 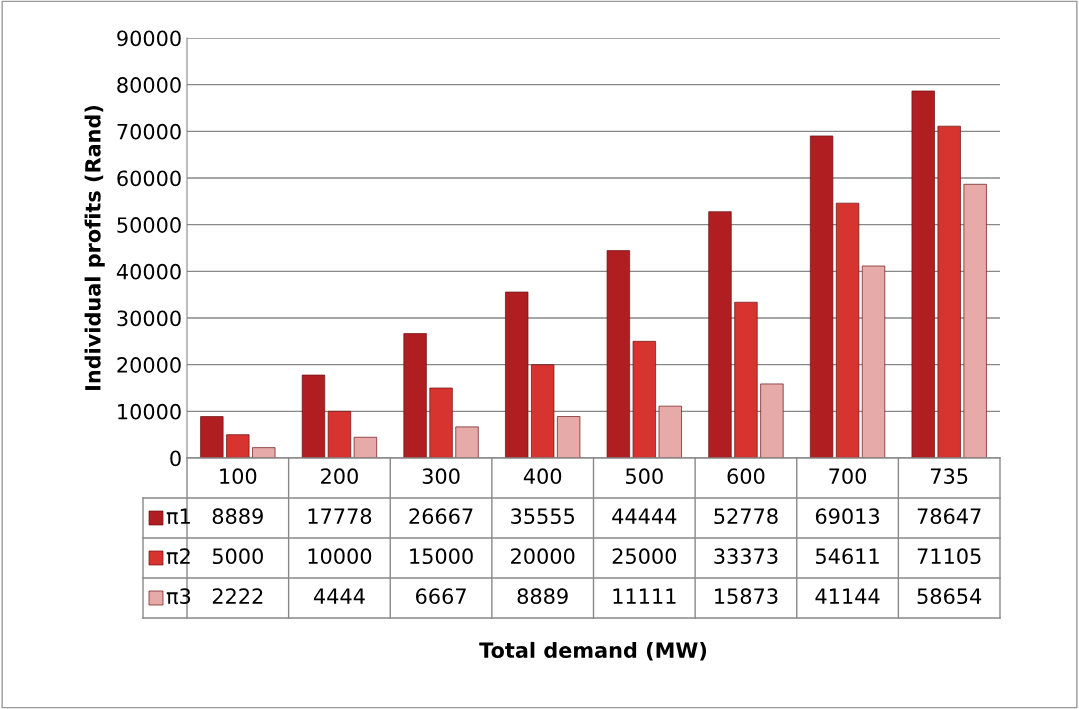 I want to click on y-tick-label: 50000, so click(x=149, y=225).